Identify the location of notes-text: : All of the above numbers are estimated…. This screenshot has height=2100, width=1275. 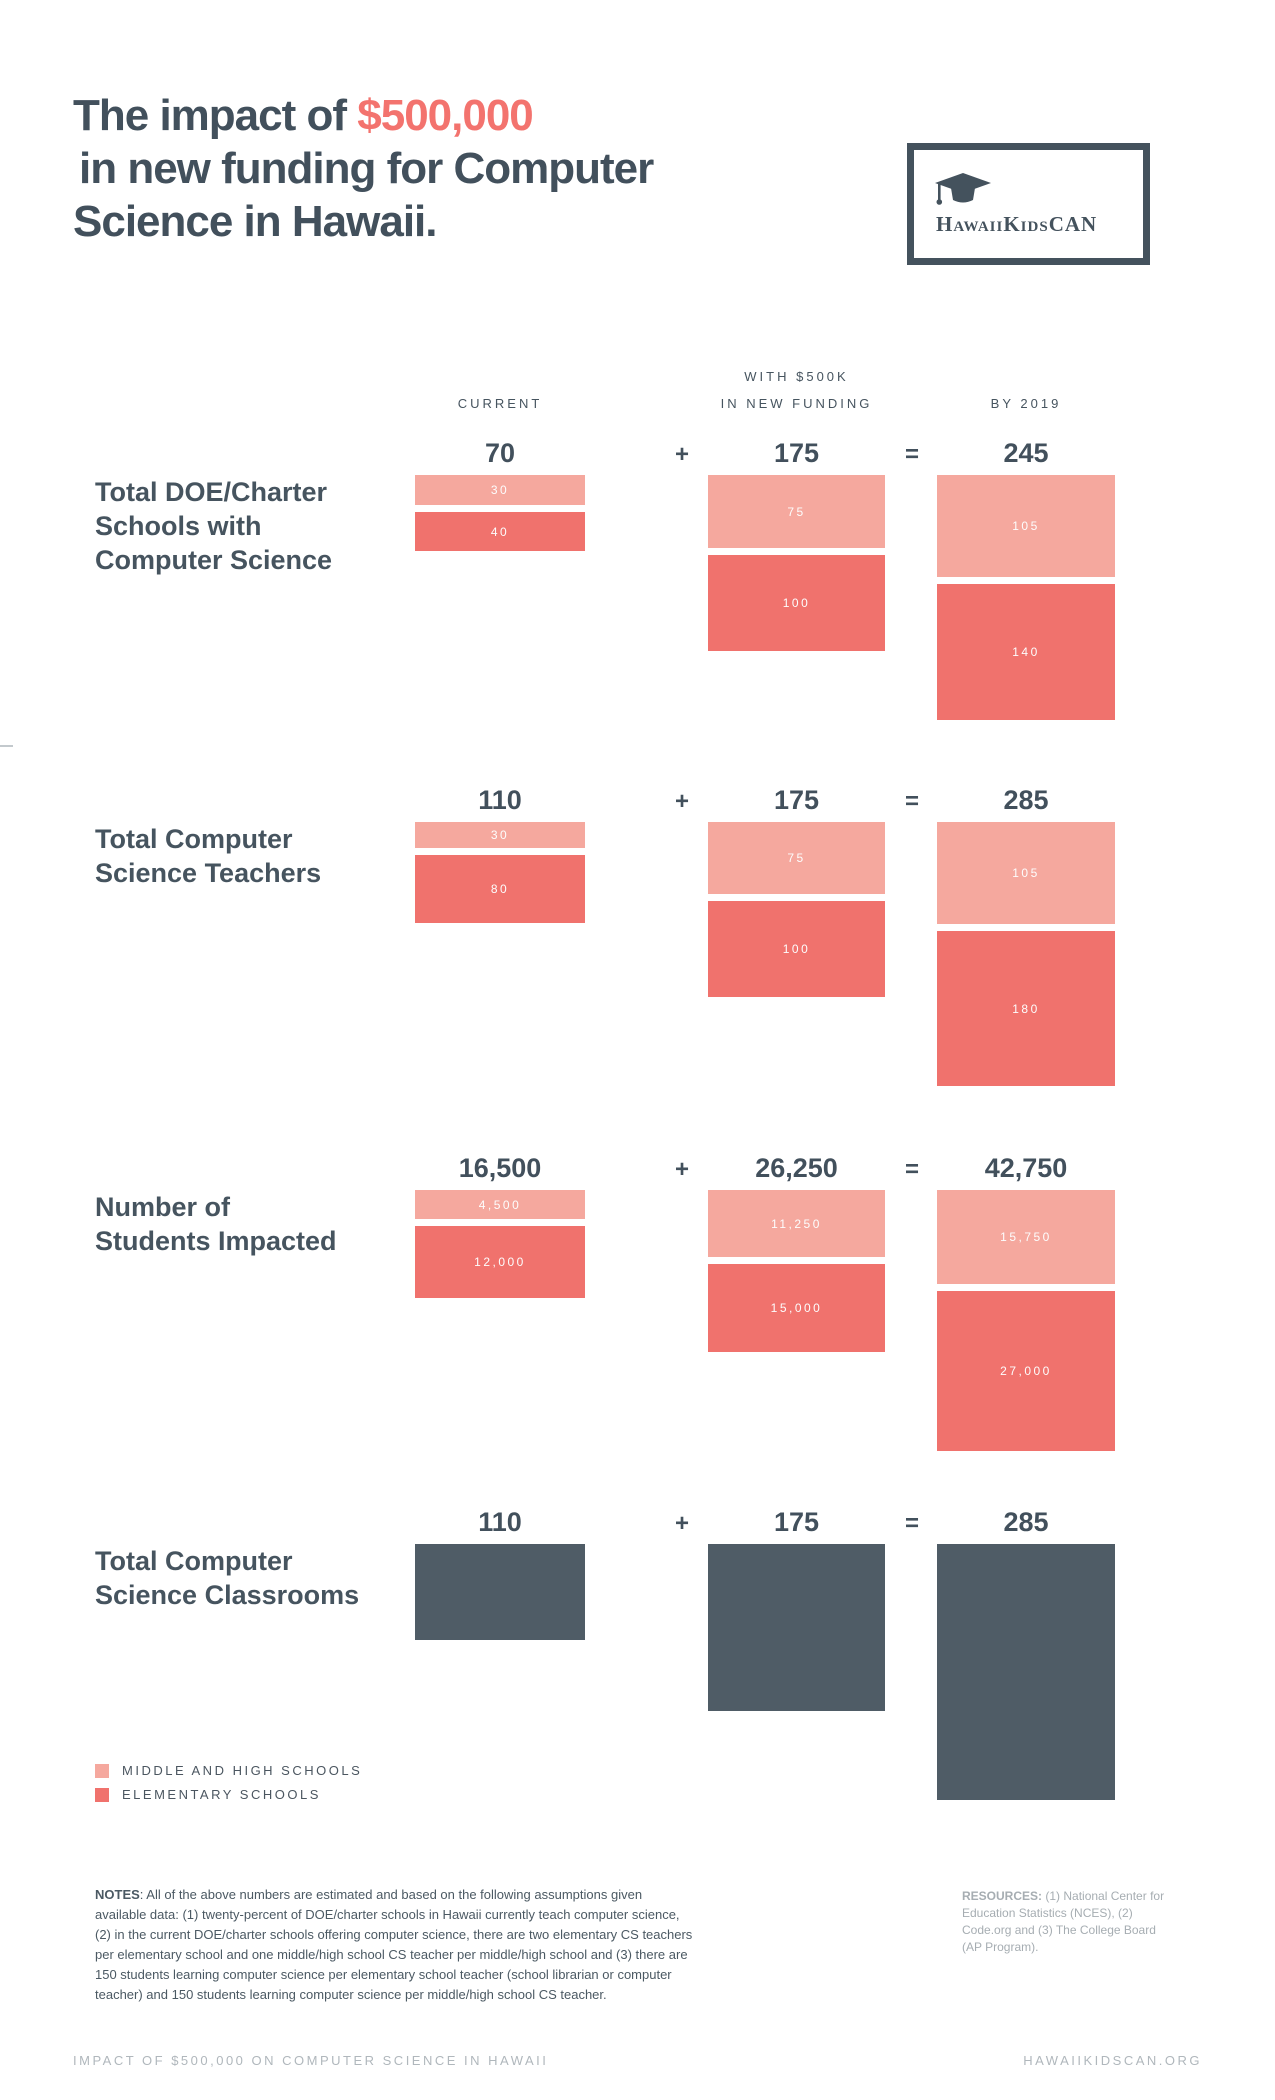
(394, 1944).